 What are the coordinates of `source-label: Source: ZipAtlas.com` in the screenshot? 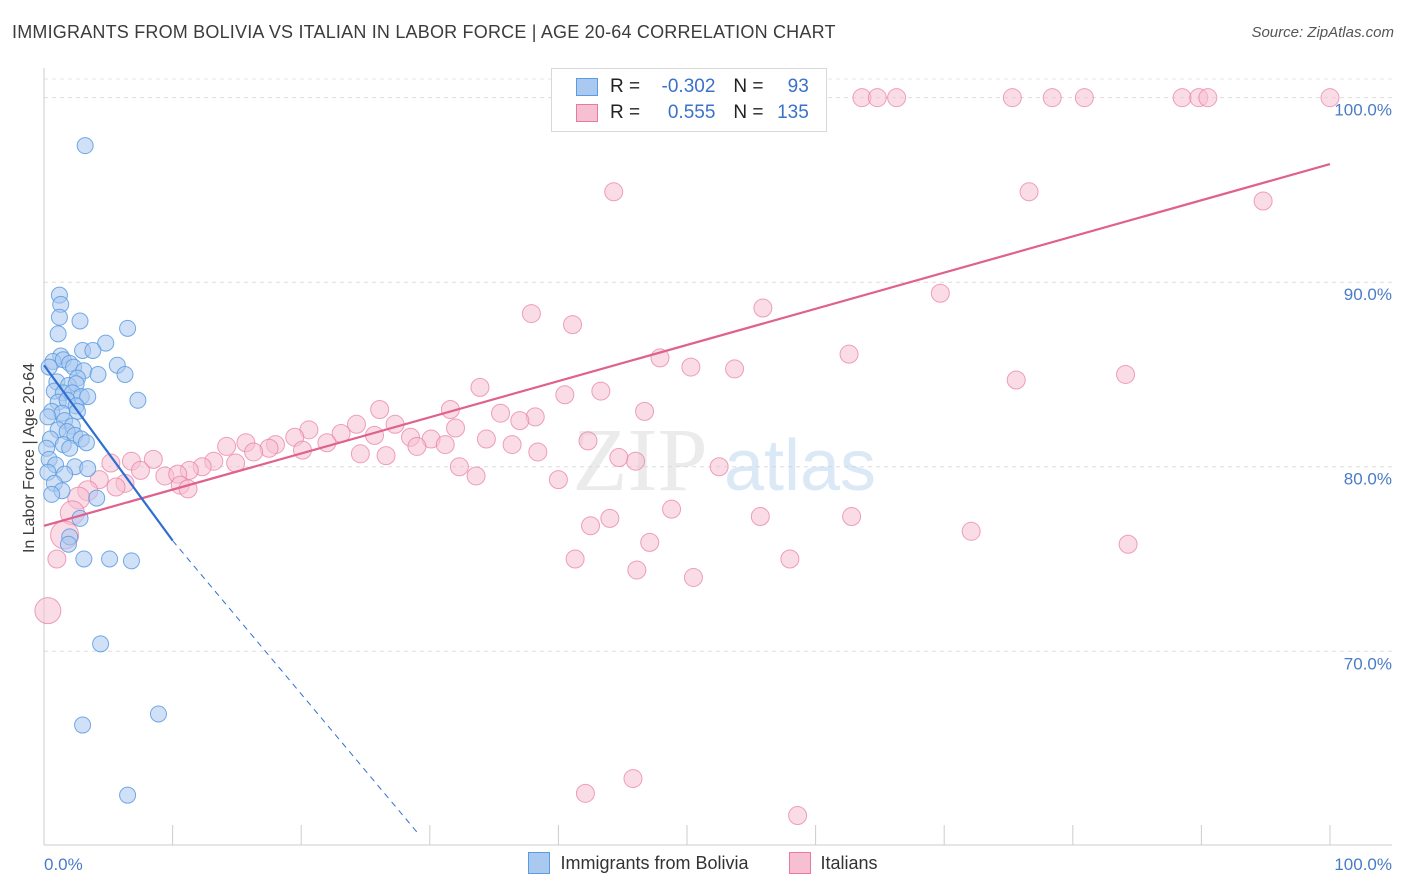 It's located at (1322, 32).